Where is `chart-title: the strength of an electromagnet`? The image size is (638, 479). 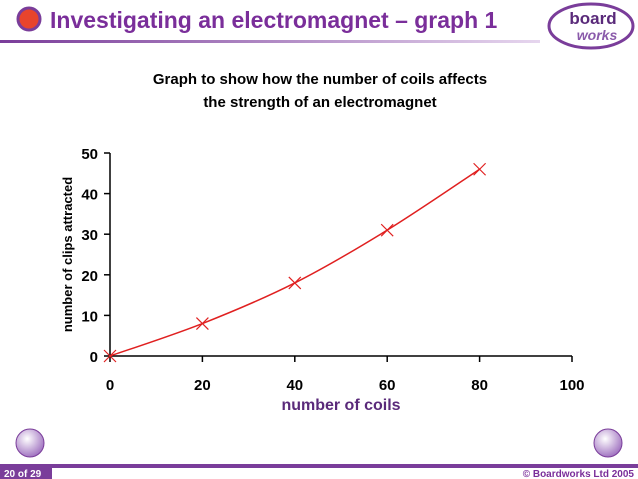 chart-title: the strength of an electromagnet is located at coordinates (319, 102).